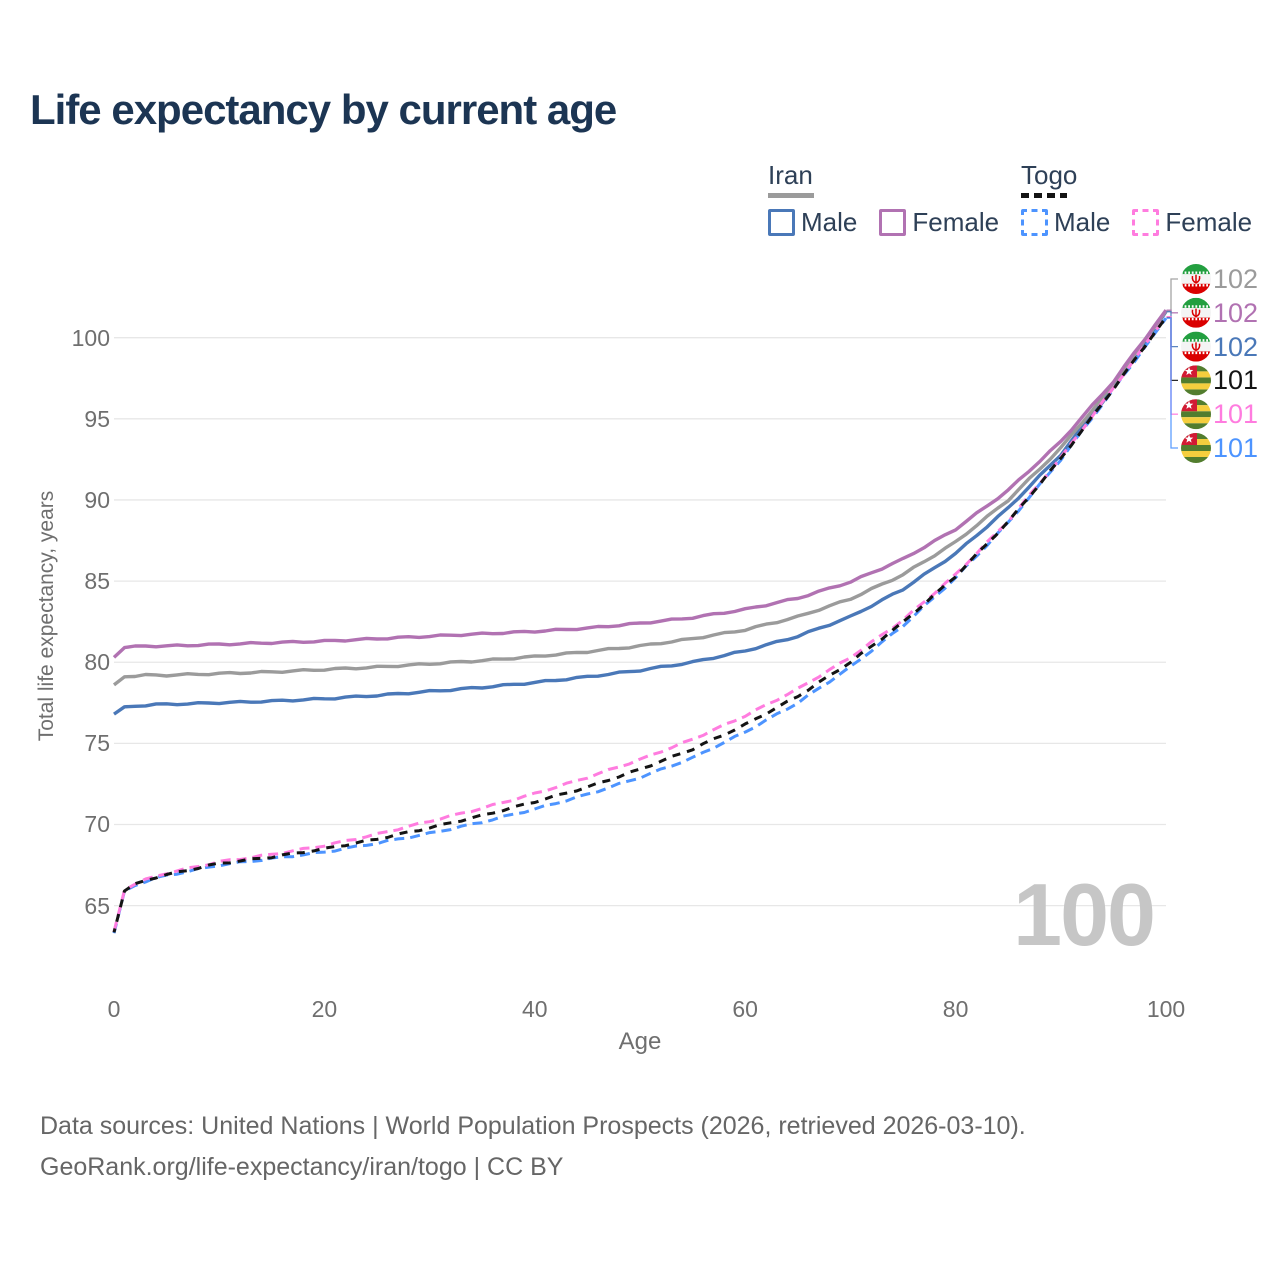 This screenshot has width=1280, height=1280. What do you see at coordinates (955, 1009) in the screenshot?
I see `x-tick-label: 80` at bounding box center [955, 1009].